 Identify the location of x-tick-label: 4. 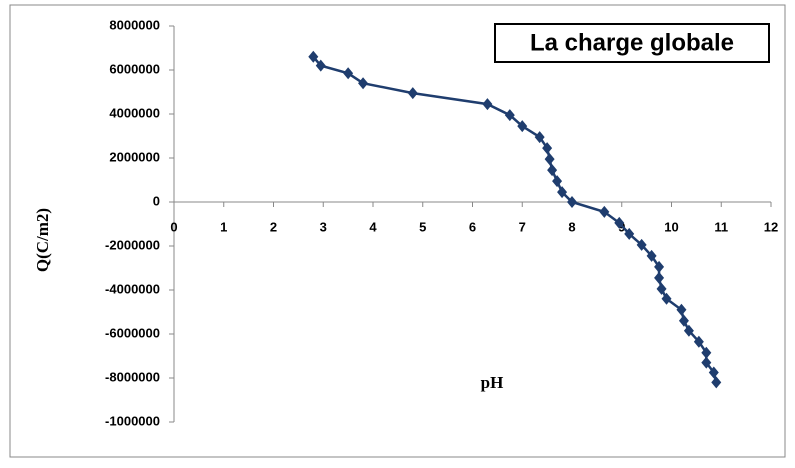
(373, 226).